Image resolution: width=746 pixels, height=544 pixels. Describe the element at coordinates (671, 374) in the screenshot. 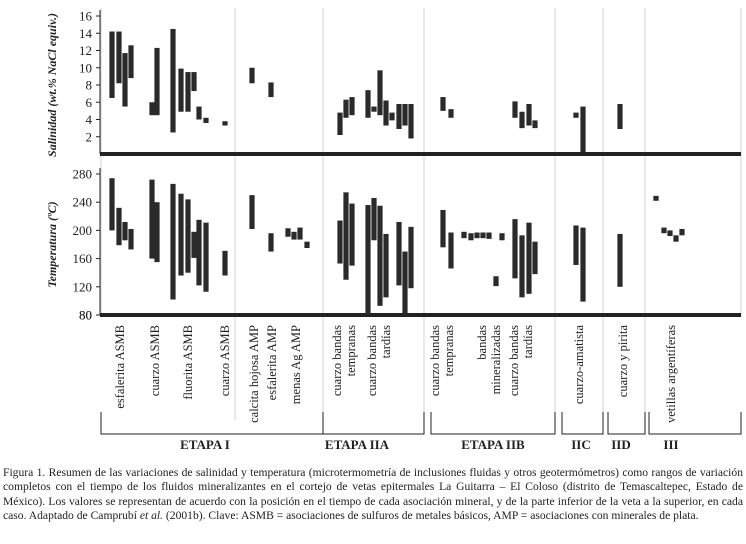

I see `category-label: vetillas argentíferas` at that location.